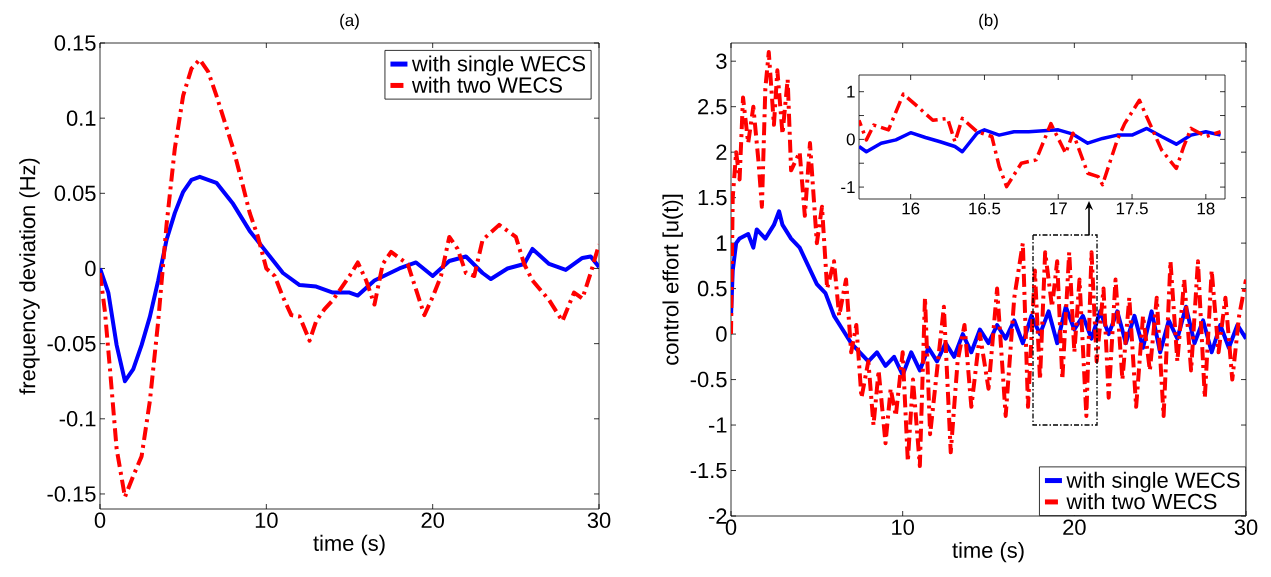 This screenshot has width=1271, height=577. Describe the element at coordinates (75, 193) in the screenshot. I see `y-tick-label: 0.05` at that location.